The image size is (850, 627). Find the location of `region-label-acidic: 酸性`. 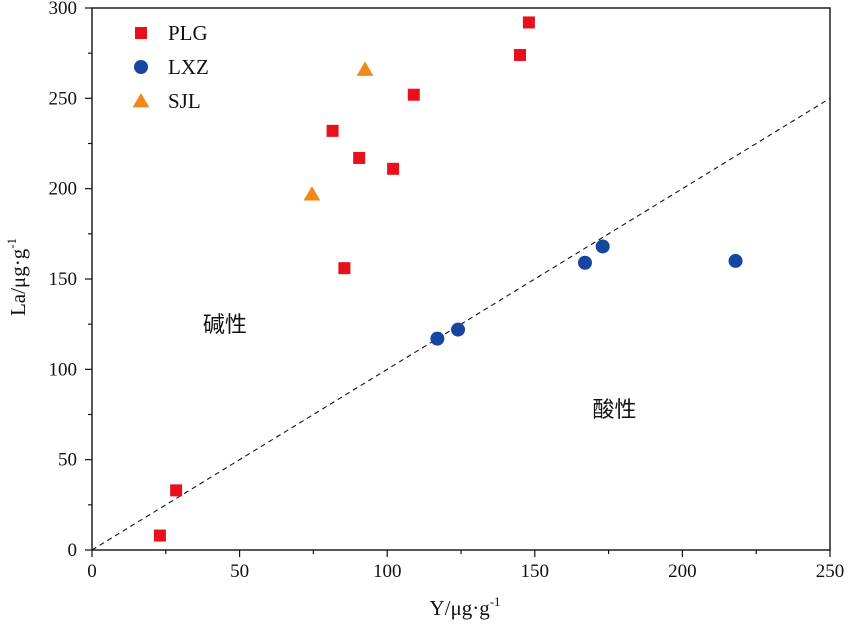

region-label-acidic: 酸性 is located at coordinates (614, 410).